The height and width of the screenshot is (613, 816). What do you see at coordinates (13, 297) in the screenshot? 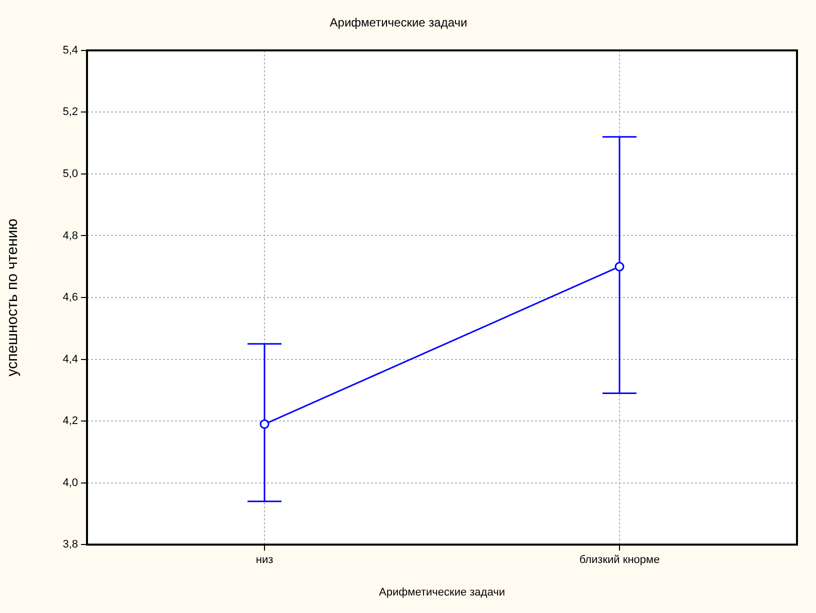
I see `y-axis-title: успешность по чтению` at bounding box center [13, 297].